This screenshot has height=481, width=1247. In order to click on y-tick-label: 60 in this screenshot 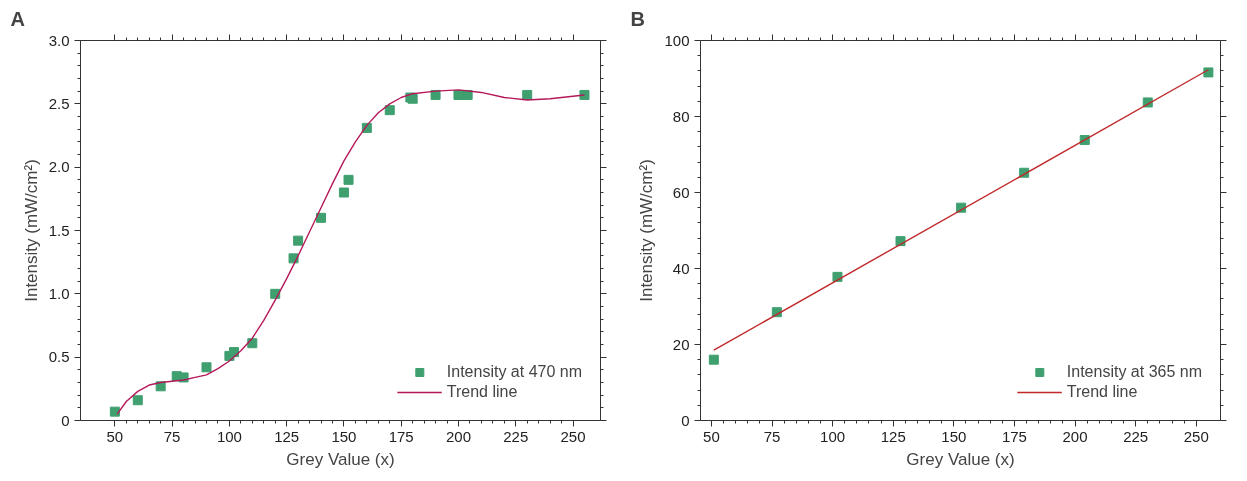, I will do `click(681, 192)`.